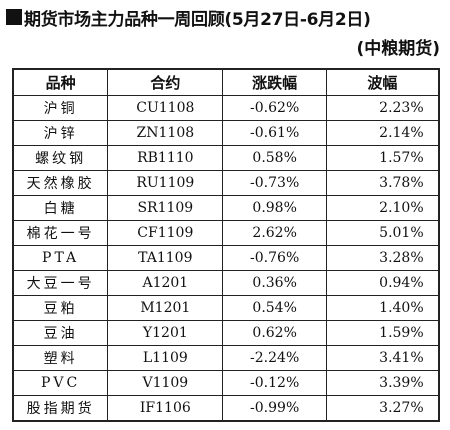 The image size is (450, 430). I want to click on variety-cell: 天然橡胶, so click(60, 183).